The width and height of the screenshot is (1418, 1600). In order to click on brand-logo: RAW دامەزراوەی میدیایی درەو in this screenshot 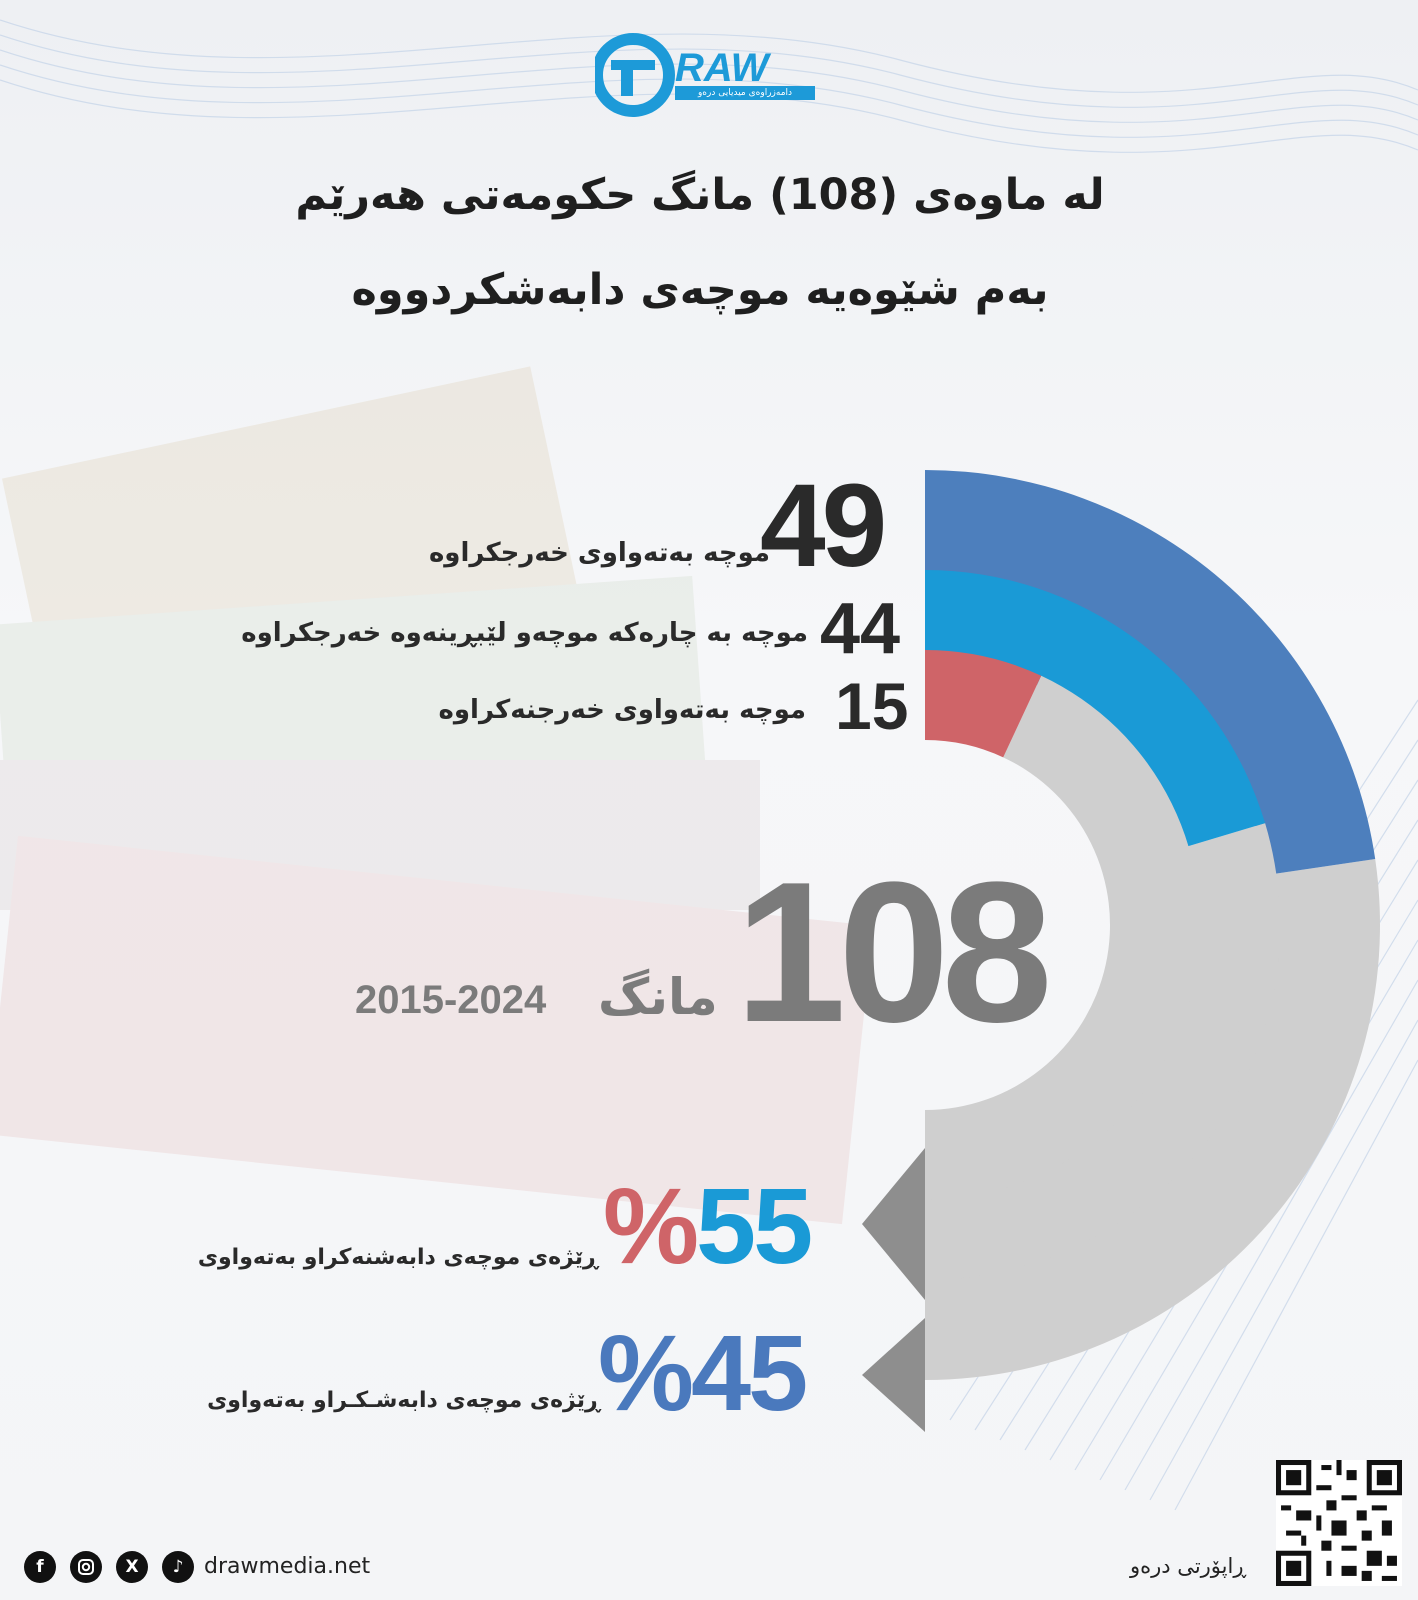, I will do `click(710, 75)`.